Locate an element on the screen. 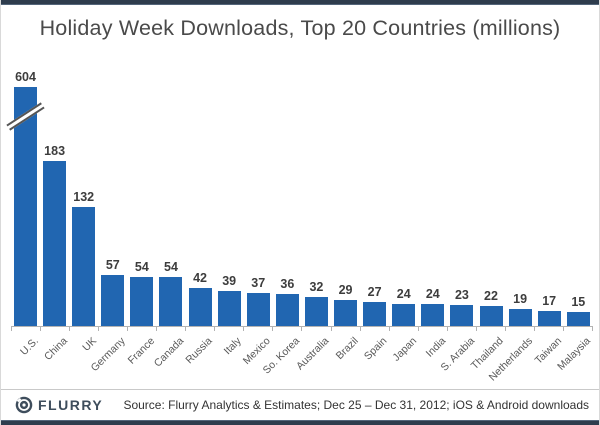 This screenshot has width=600, height=425. bar: 17 is located at coordinates (549, 310).